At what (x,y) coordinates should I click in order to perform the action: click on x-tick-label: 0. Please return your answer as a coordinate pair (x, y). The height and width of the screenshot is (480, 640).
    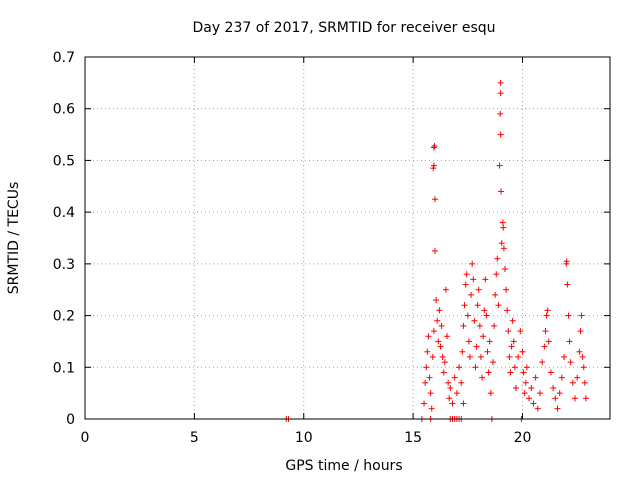
    Looking at the image, I should click on (85, 438).